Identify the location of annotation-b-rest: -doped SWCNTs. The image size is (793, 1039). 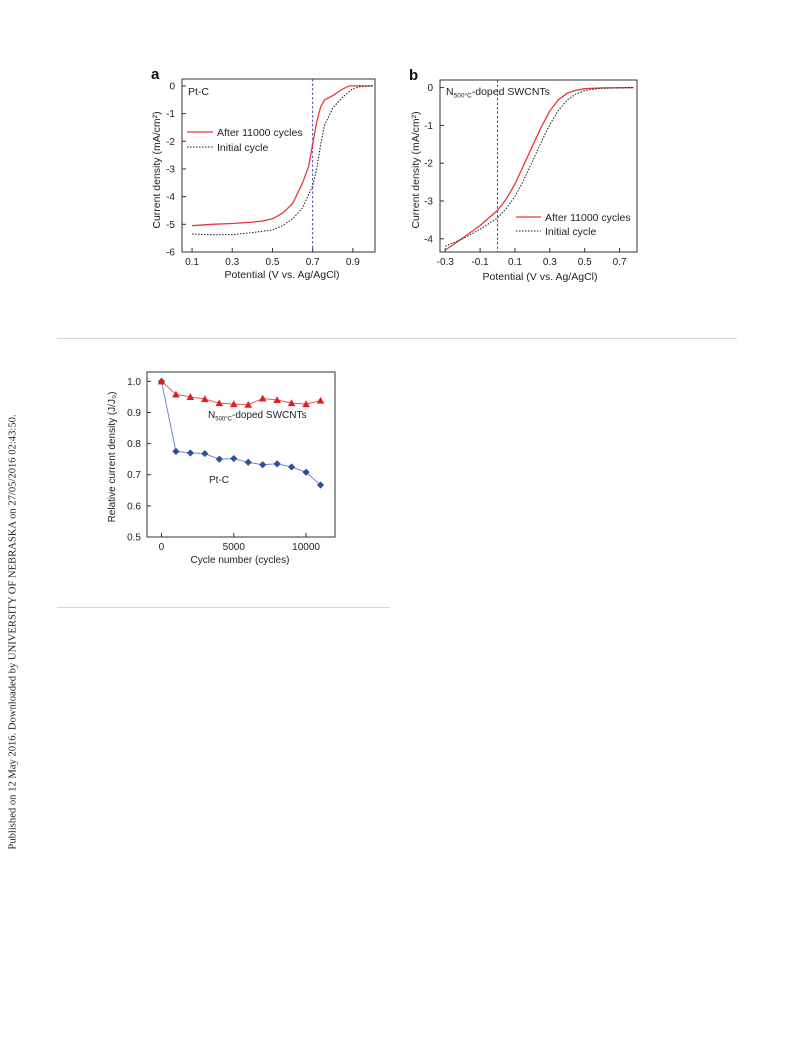
(511, 92).